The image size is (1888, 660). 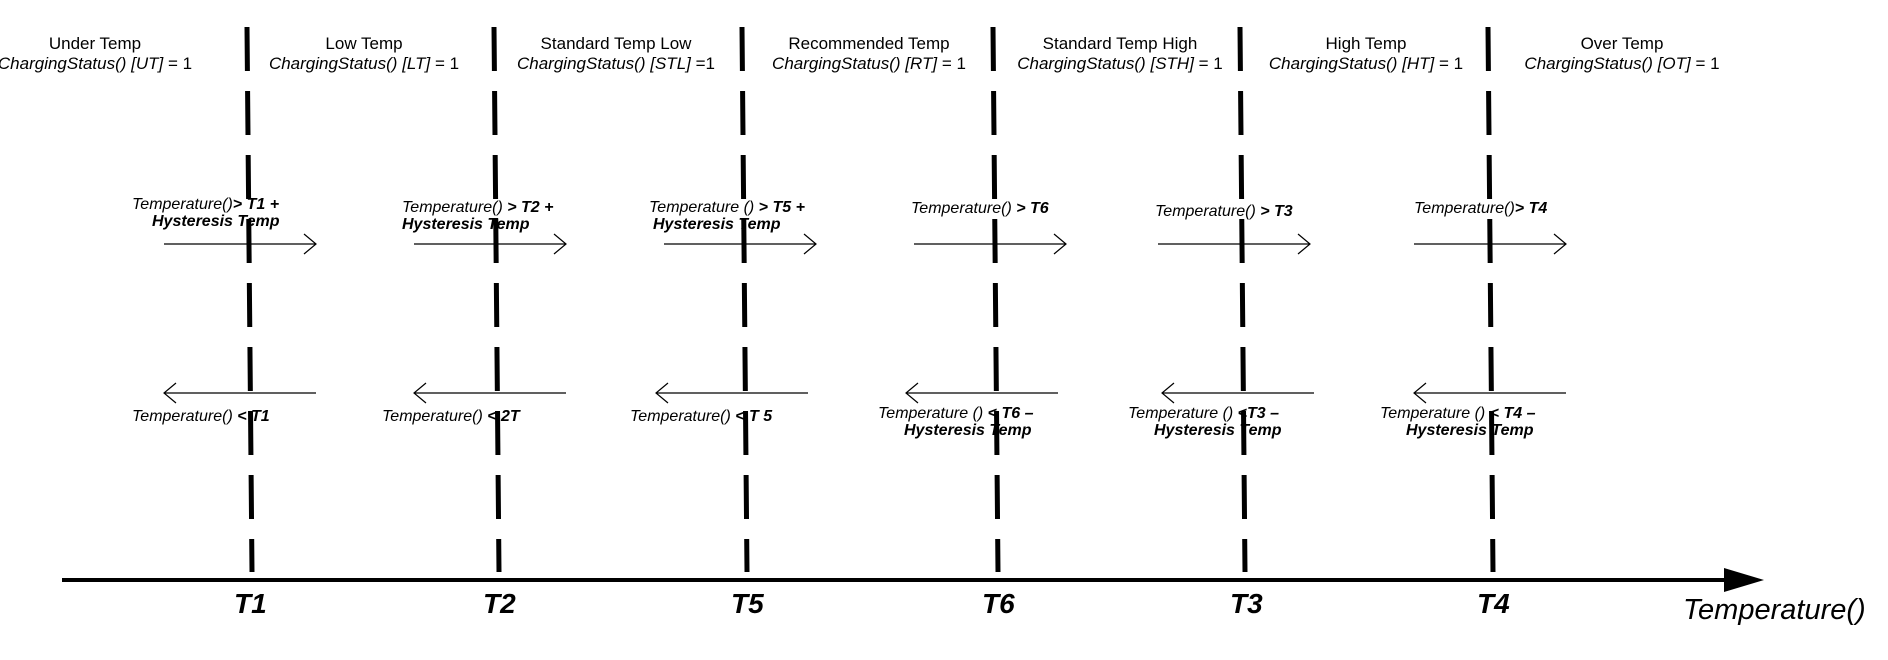 What do you see at coordinates (1774, 610) in the screenshot?
I see `axis-title: Temperature()` at bounding box center [1774, 610].